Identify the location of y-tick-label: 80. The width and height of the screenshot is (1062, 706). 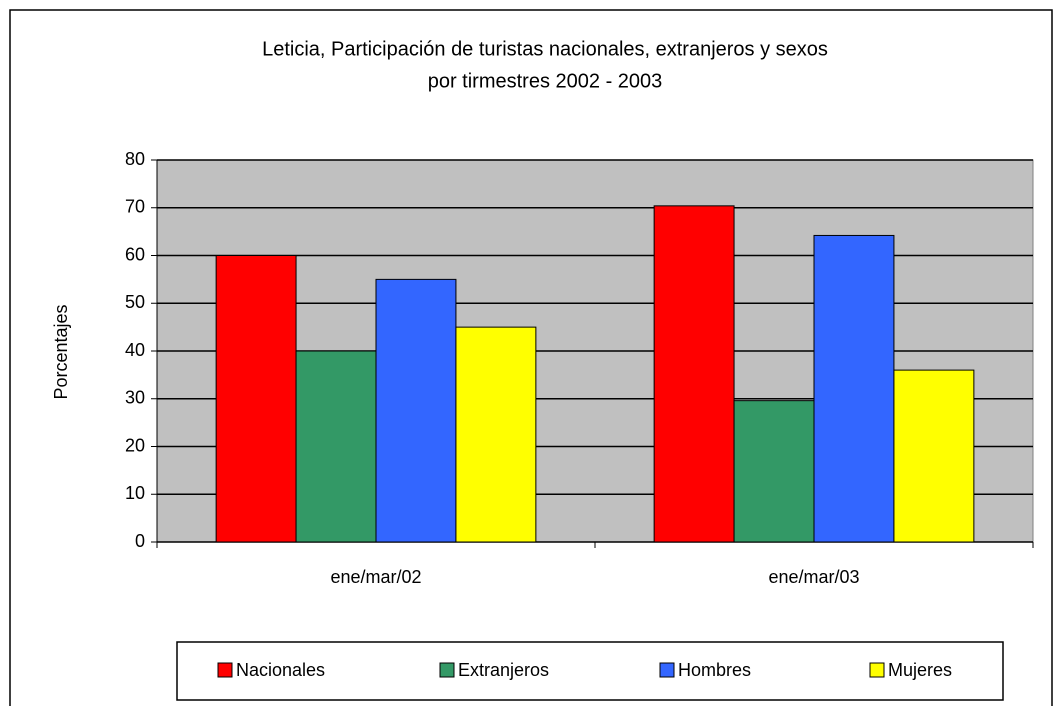
(135, 159).